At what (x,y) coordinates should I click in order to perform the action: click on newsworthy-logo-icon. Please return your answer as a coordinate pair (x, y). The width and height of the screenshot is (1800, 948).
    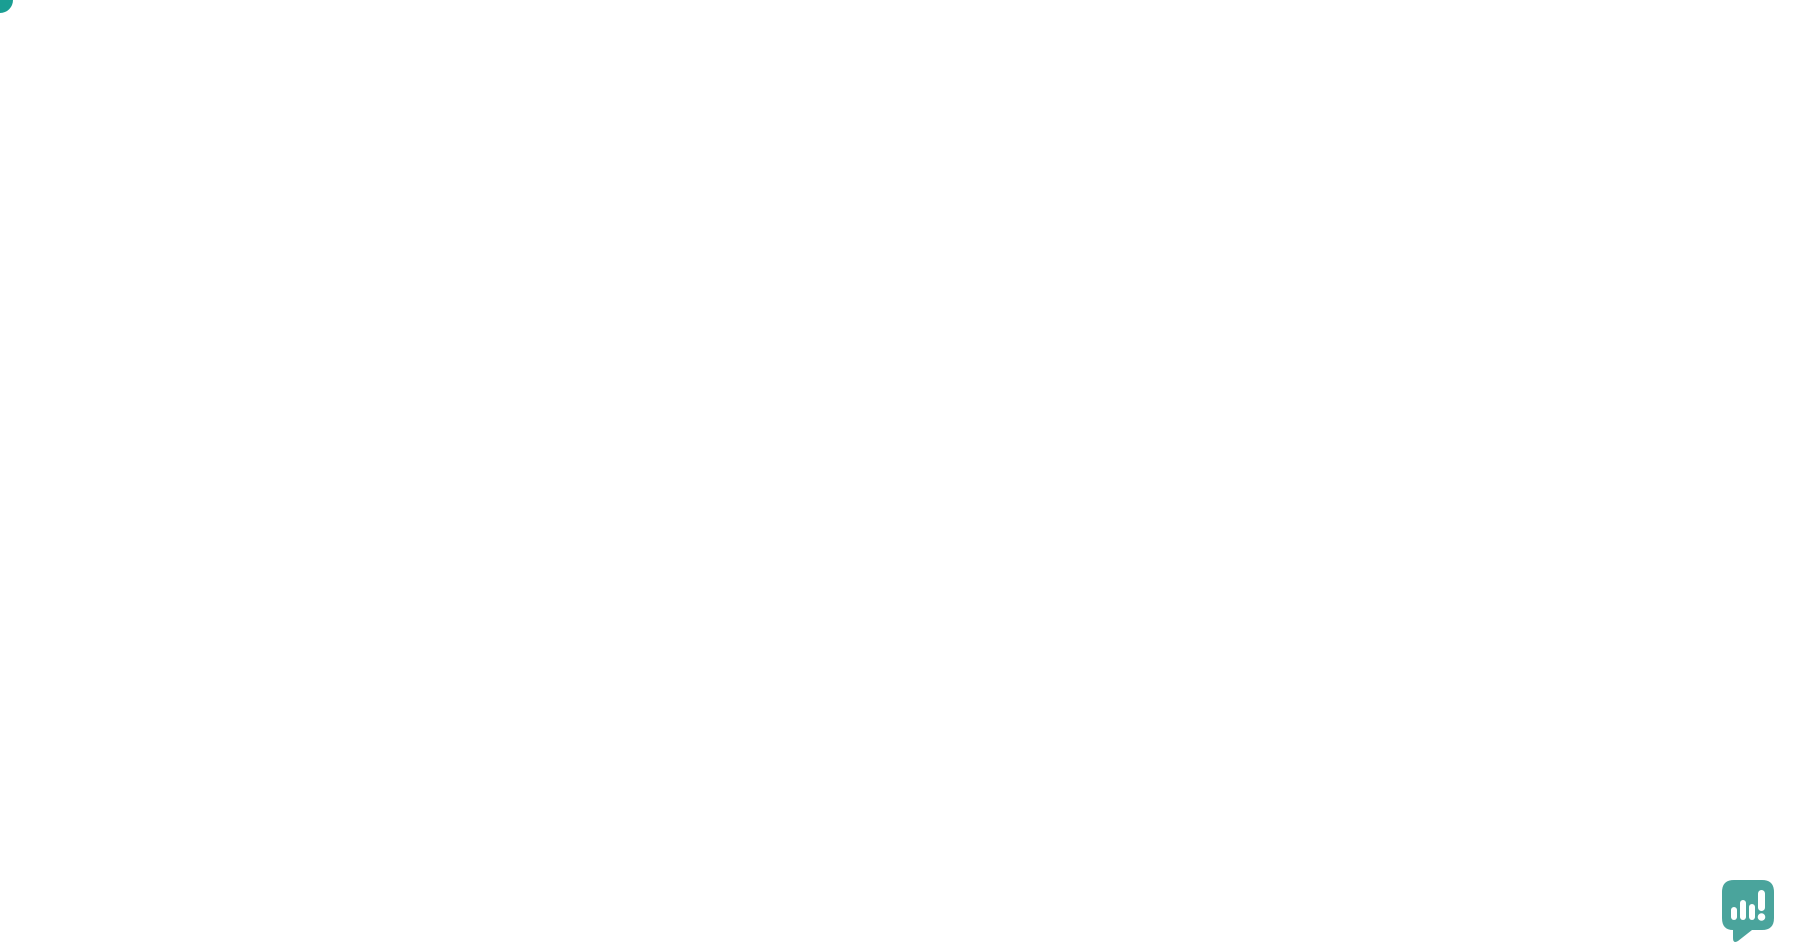
    Looking at the image, I should click on (1748, 911).